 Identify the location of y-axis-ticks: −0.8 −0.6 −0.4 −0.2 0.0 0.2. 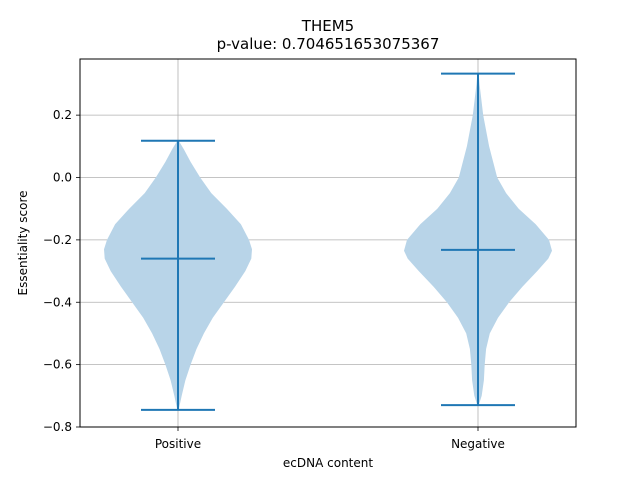
(61, 271).